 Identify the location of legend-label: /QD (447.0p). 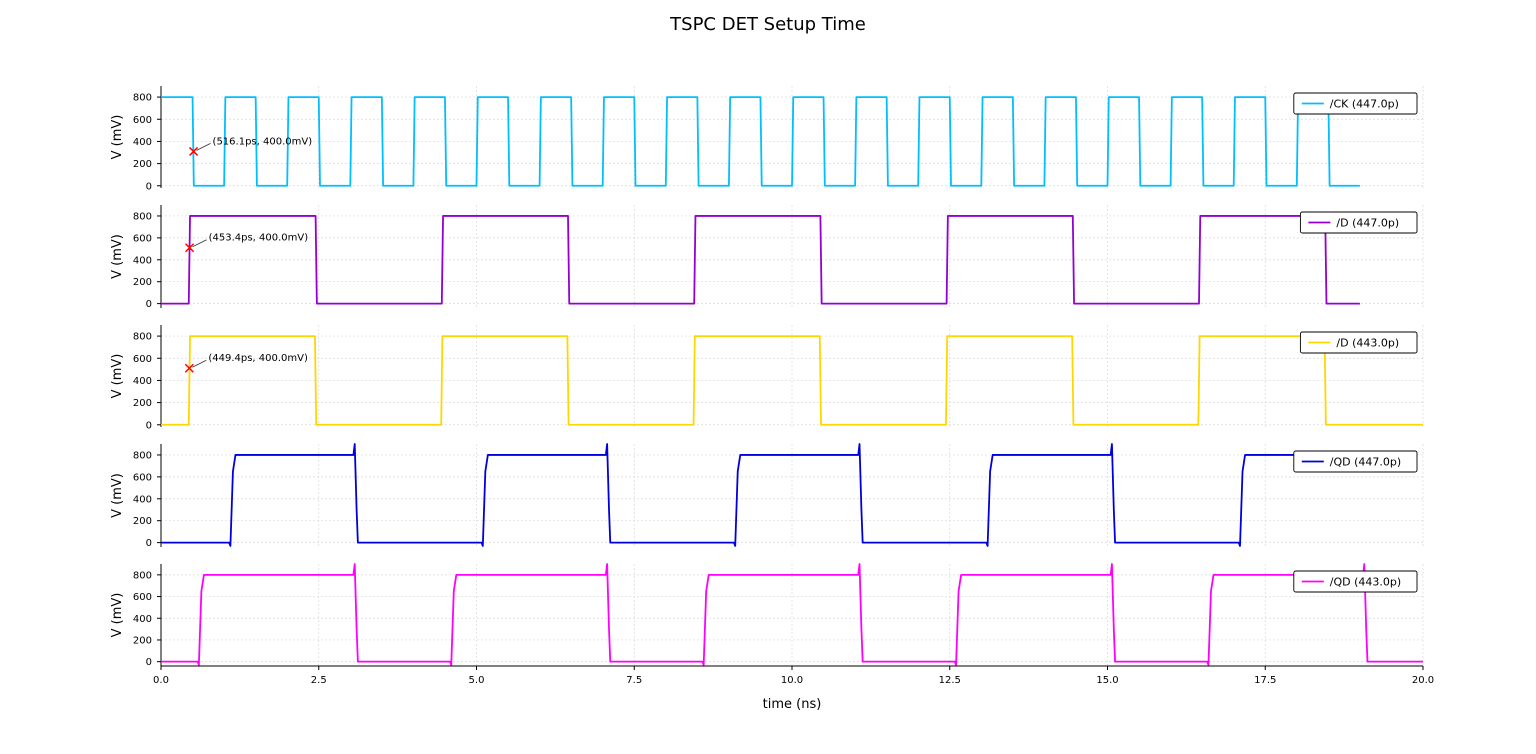
(1365, 462).